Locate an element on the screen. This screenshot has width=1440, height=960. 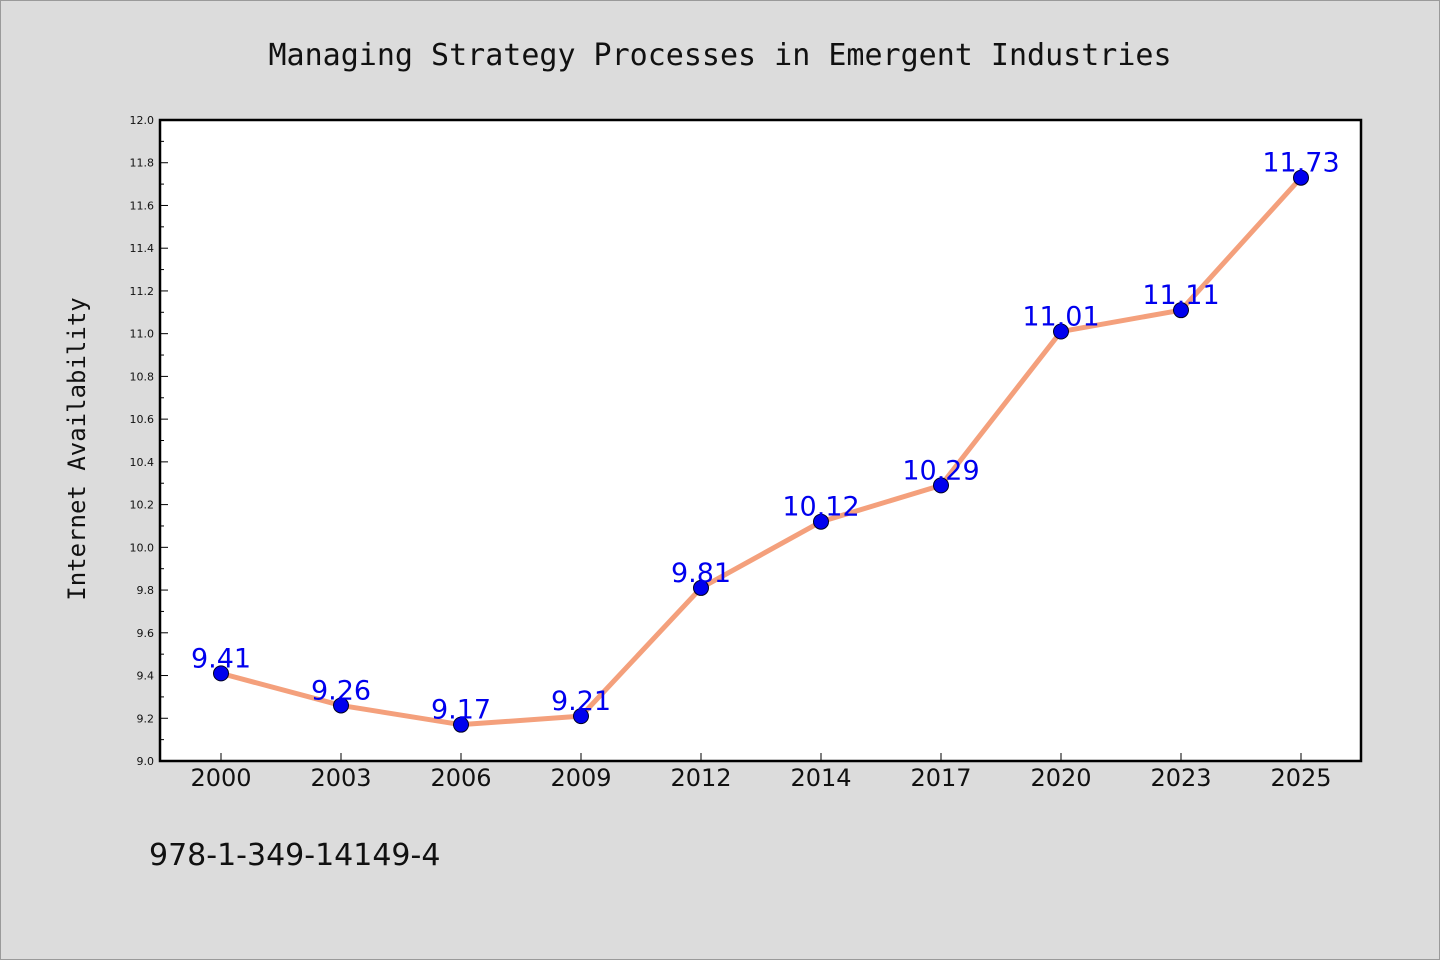
y-tick-label: 9.6 is located at coordinates (146, 633).